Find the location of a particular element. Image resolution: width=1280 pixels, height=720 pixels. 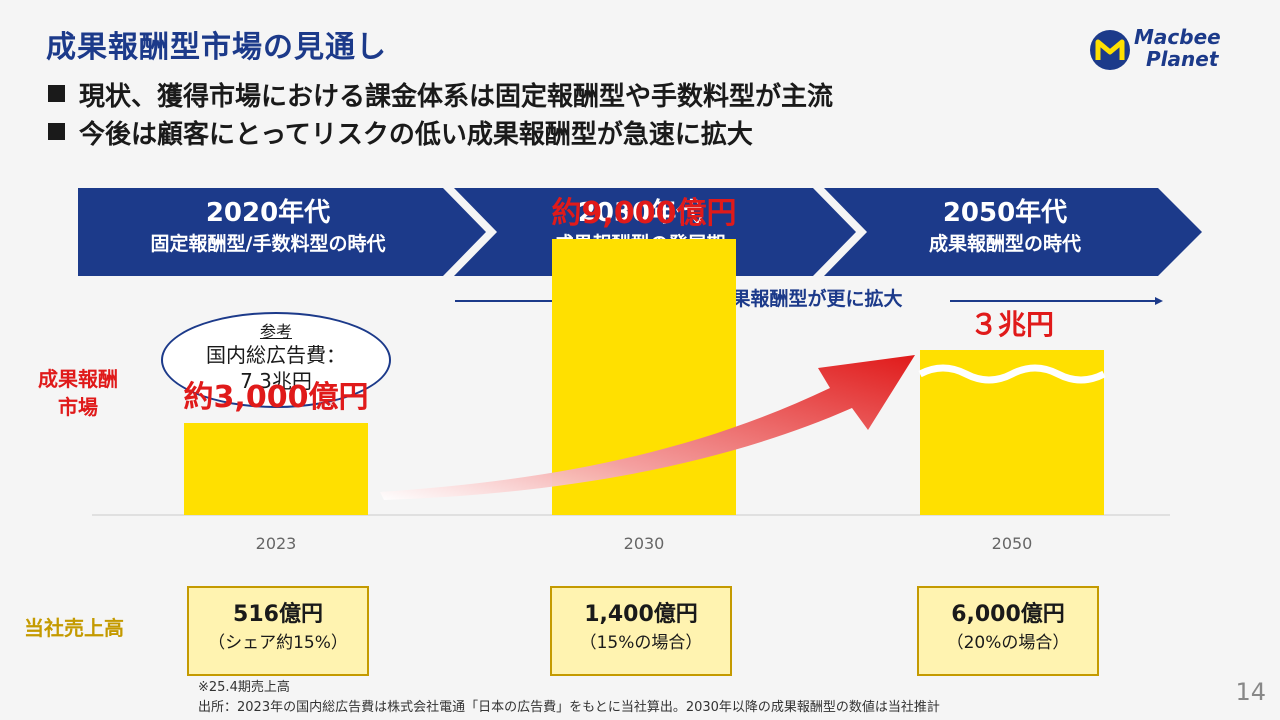

page-title: 成果報酬型市場の見通し is located at coordinates (216, 47).